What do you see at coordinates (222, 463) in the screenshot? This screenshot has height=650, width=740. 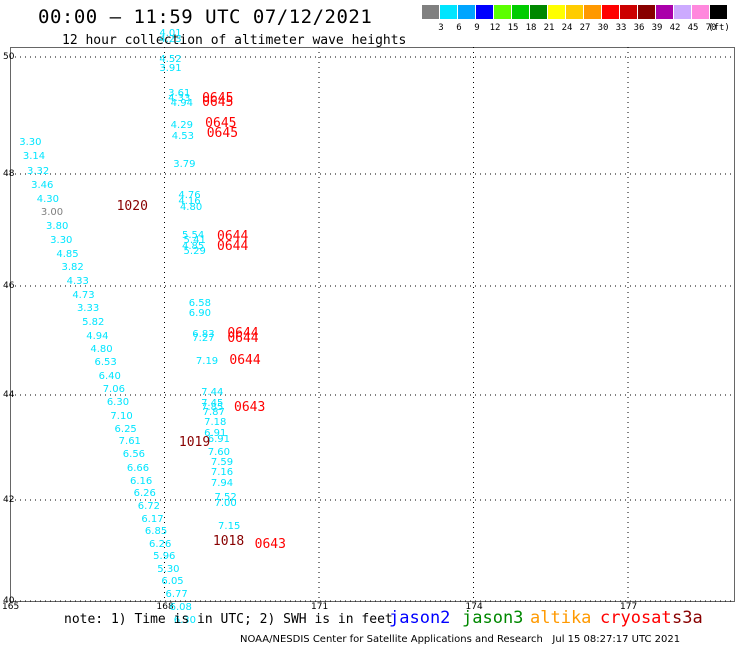 I see `swh-value: 7.59` at bounding box center [222, 463].